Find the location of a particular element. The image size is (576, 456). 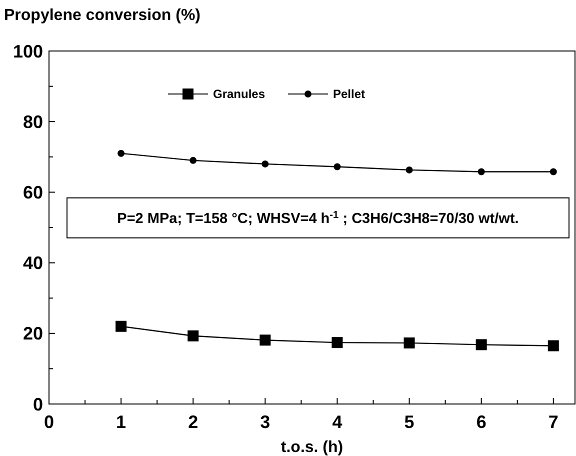

annotation: P=2 MPa; T=158 °C; WHSV=4 h$^{-1}$ ; C3H6/C3H8=70/30 wt/wt. is located at coordinates (318, 218).